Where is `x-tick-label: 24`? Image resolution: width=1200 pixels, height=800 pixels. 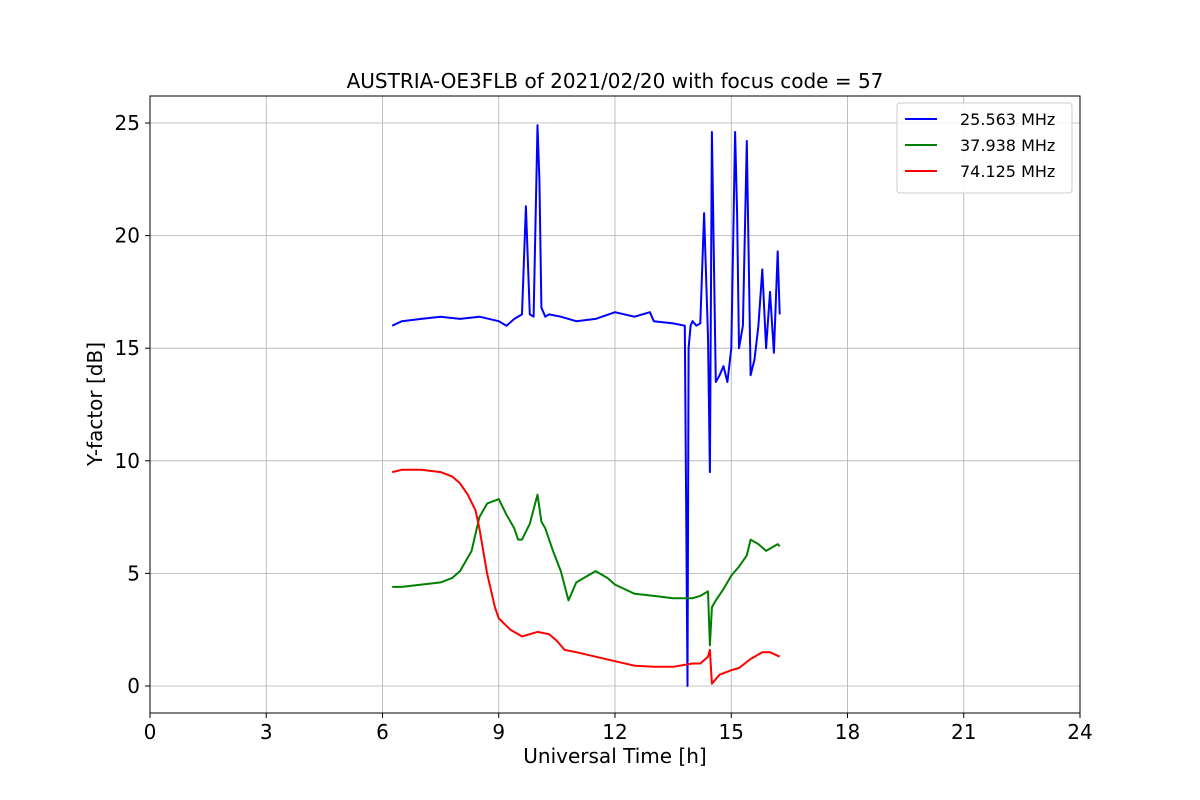
x-tick-label: 24 is located at coordinates (1079, 732).